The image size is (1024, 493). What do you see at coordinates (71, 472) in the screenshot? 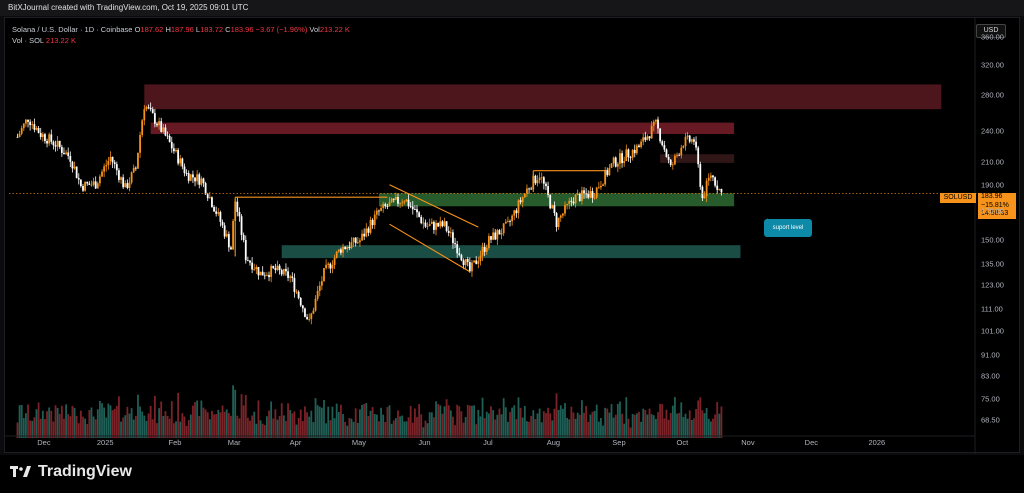
I see `tradingview-logo: TradingView` at bounding box center [71, 472].